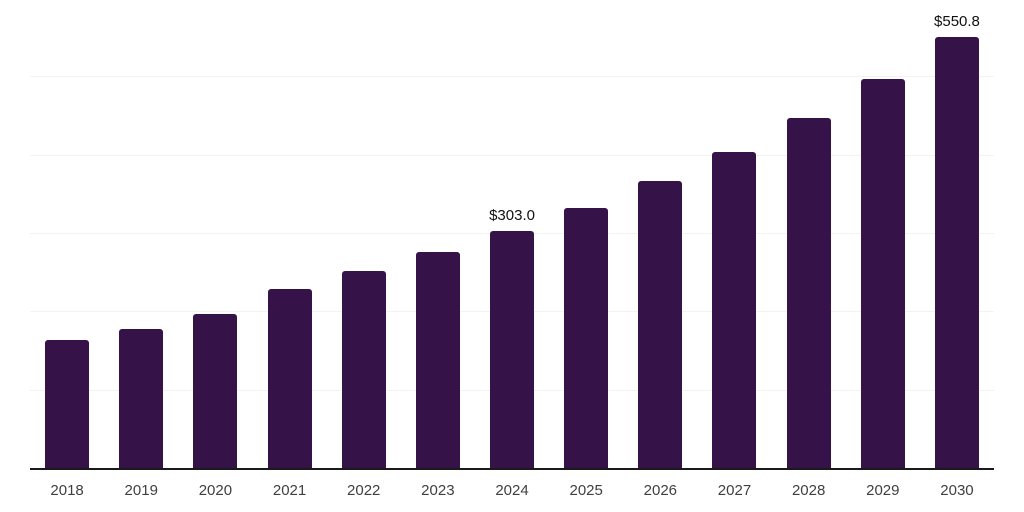 Image resolution: width=1024 pixels, height=512 pixels. I want to click on bar-value-label-2024: $303.0, so click(512, 215).